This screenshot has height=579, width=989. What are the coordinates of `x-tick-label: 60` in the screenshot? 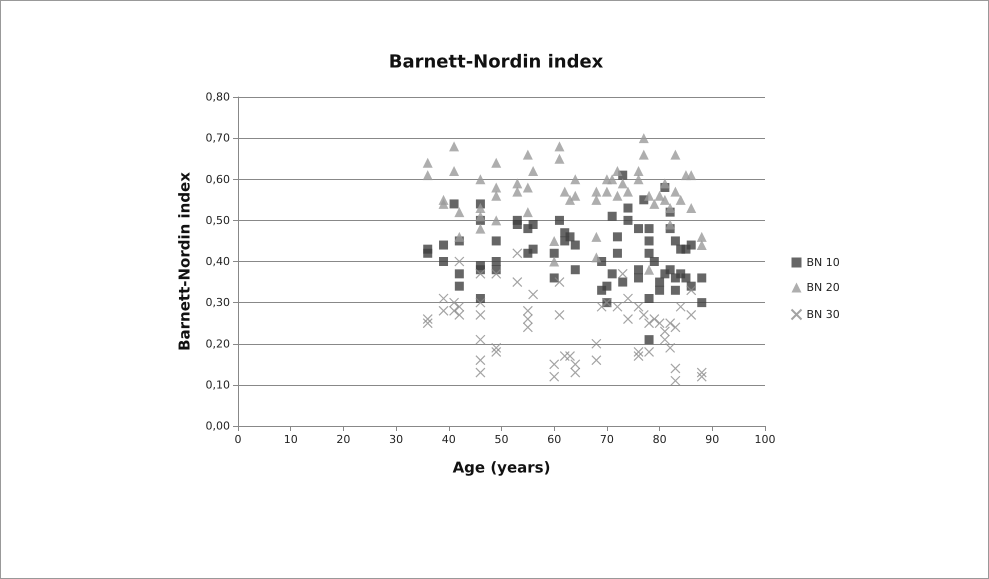 It's located at (554, 439).